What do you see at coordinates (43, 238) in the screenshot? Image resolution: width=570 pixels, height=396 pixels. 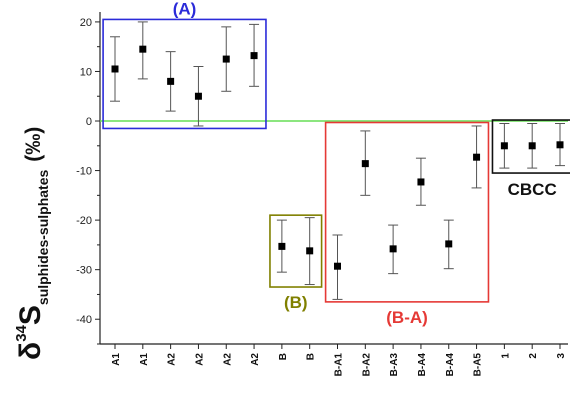 I see `y-label-subscript: sulphides-sulphates` at bounding box center [43, 238].